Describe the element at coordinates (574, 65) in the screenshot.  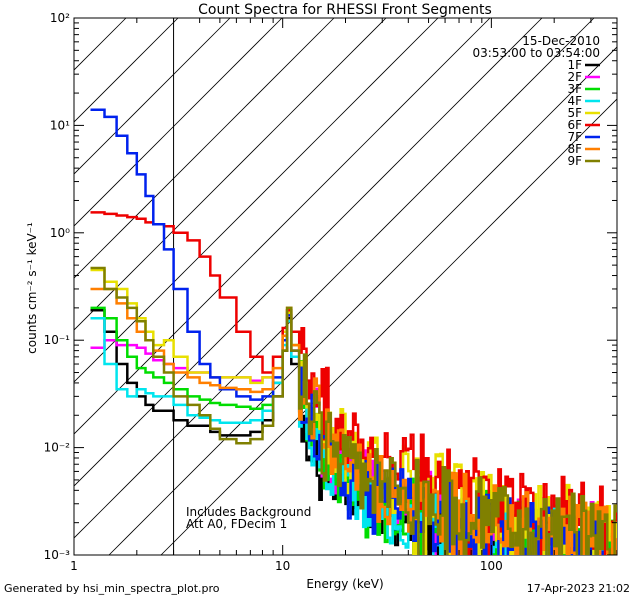
I see `legend-label-1F: 1F` at that location.